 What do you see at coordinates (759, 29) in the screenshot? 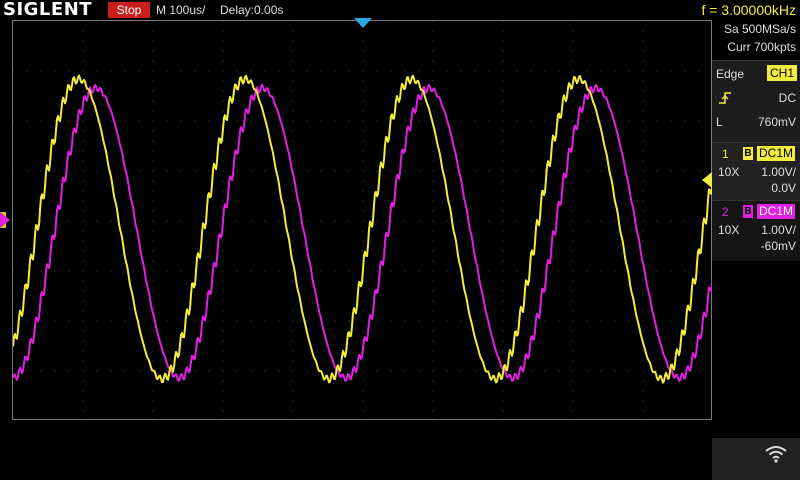
I see `sample-rate-readout: Sa 500MSa/s` at bounding box center [759, 29].